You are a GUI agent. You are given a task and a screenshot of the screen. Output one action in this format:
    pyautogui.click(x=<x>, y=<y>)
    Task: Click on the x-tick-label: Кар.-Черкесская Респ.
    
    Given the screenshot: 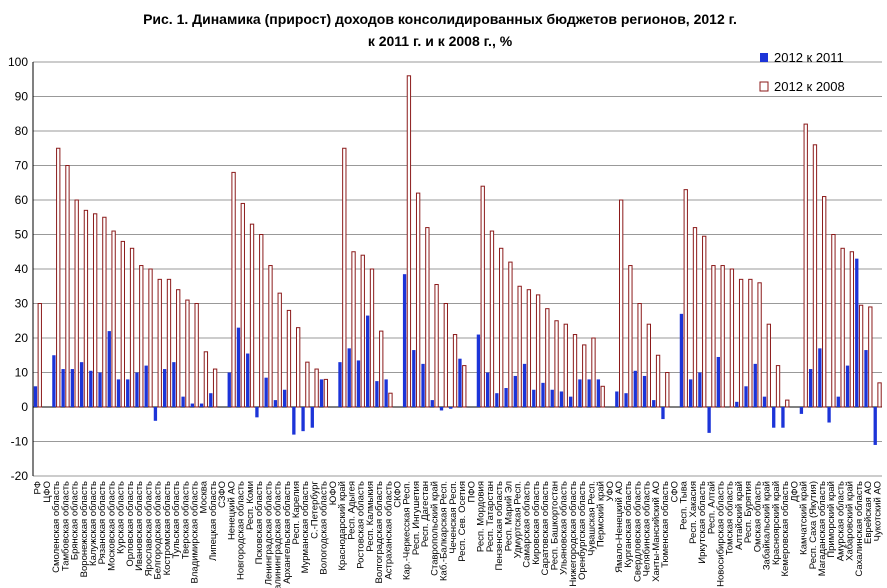 What is the action you would take?
    pyautogui.click(x=407, y=530)
    